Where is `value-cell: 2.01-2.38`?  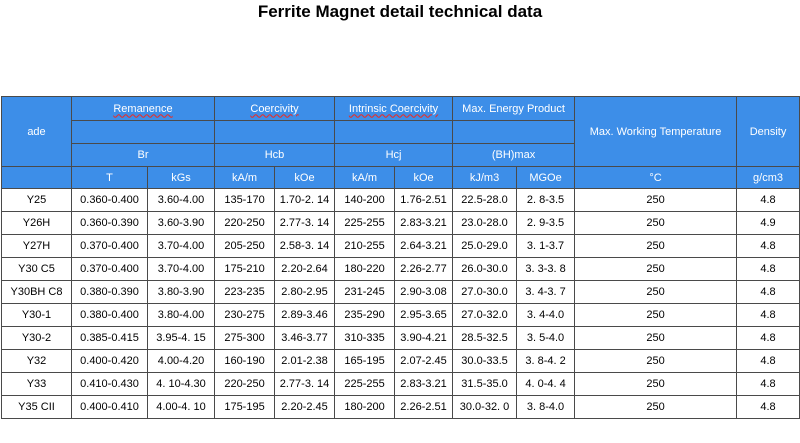 value-cell: 2.01-2.38 is located at coordinates (305, 361).